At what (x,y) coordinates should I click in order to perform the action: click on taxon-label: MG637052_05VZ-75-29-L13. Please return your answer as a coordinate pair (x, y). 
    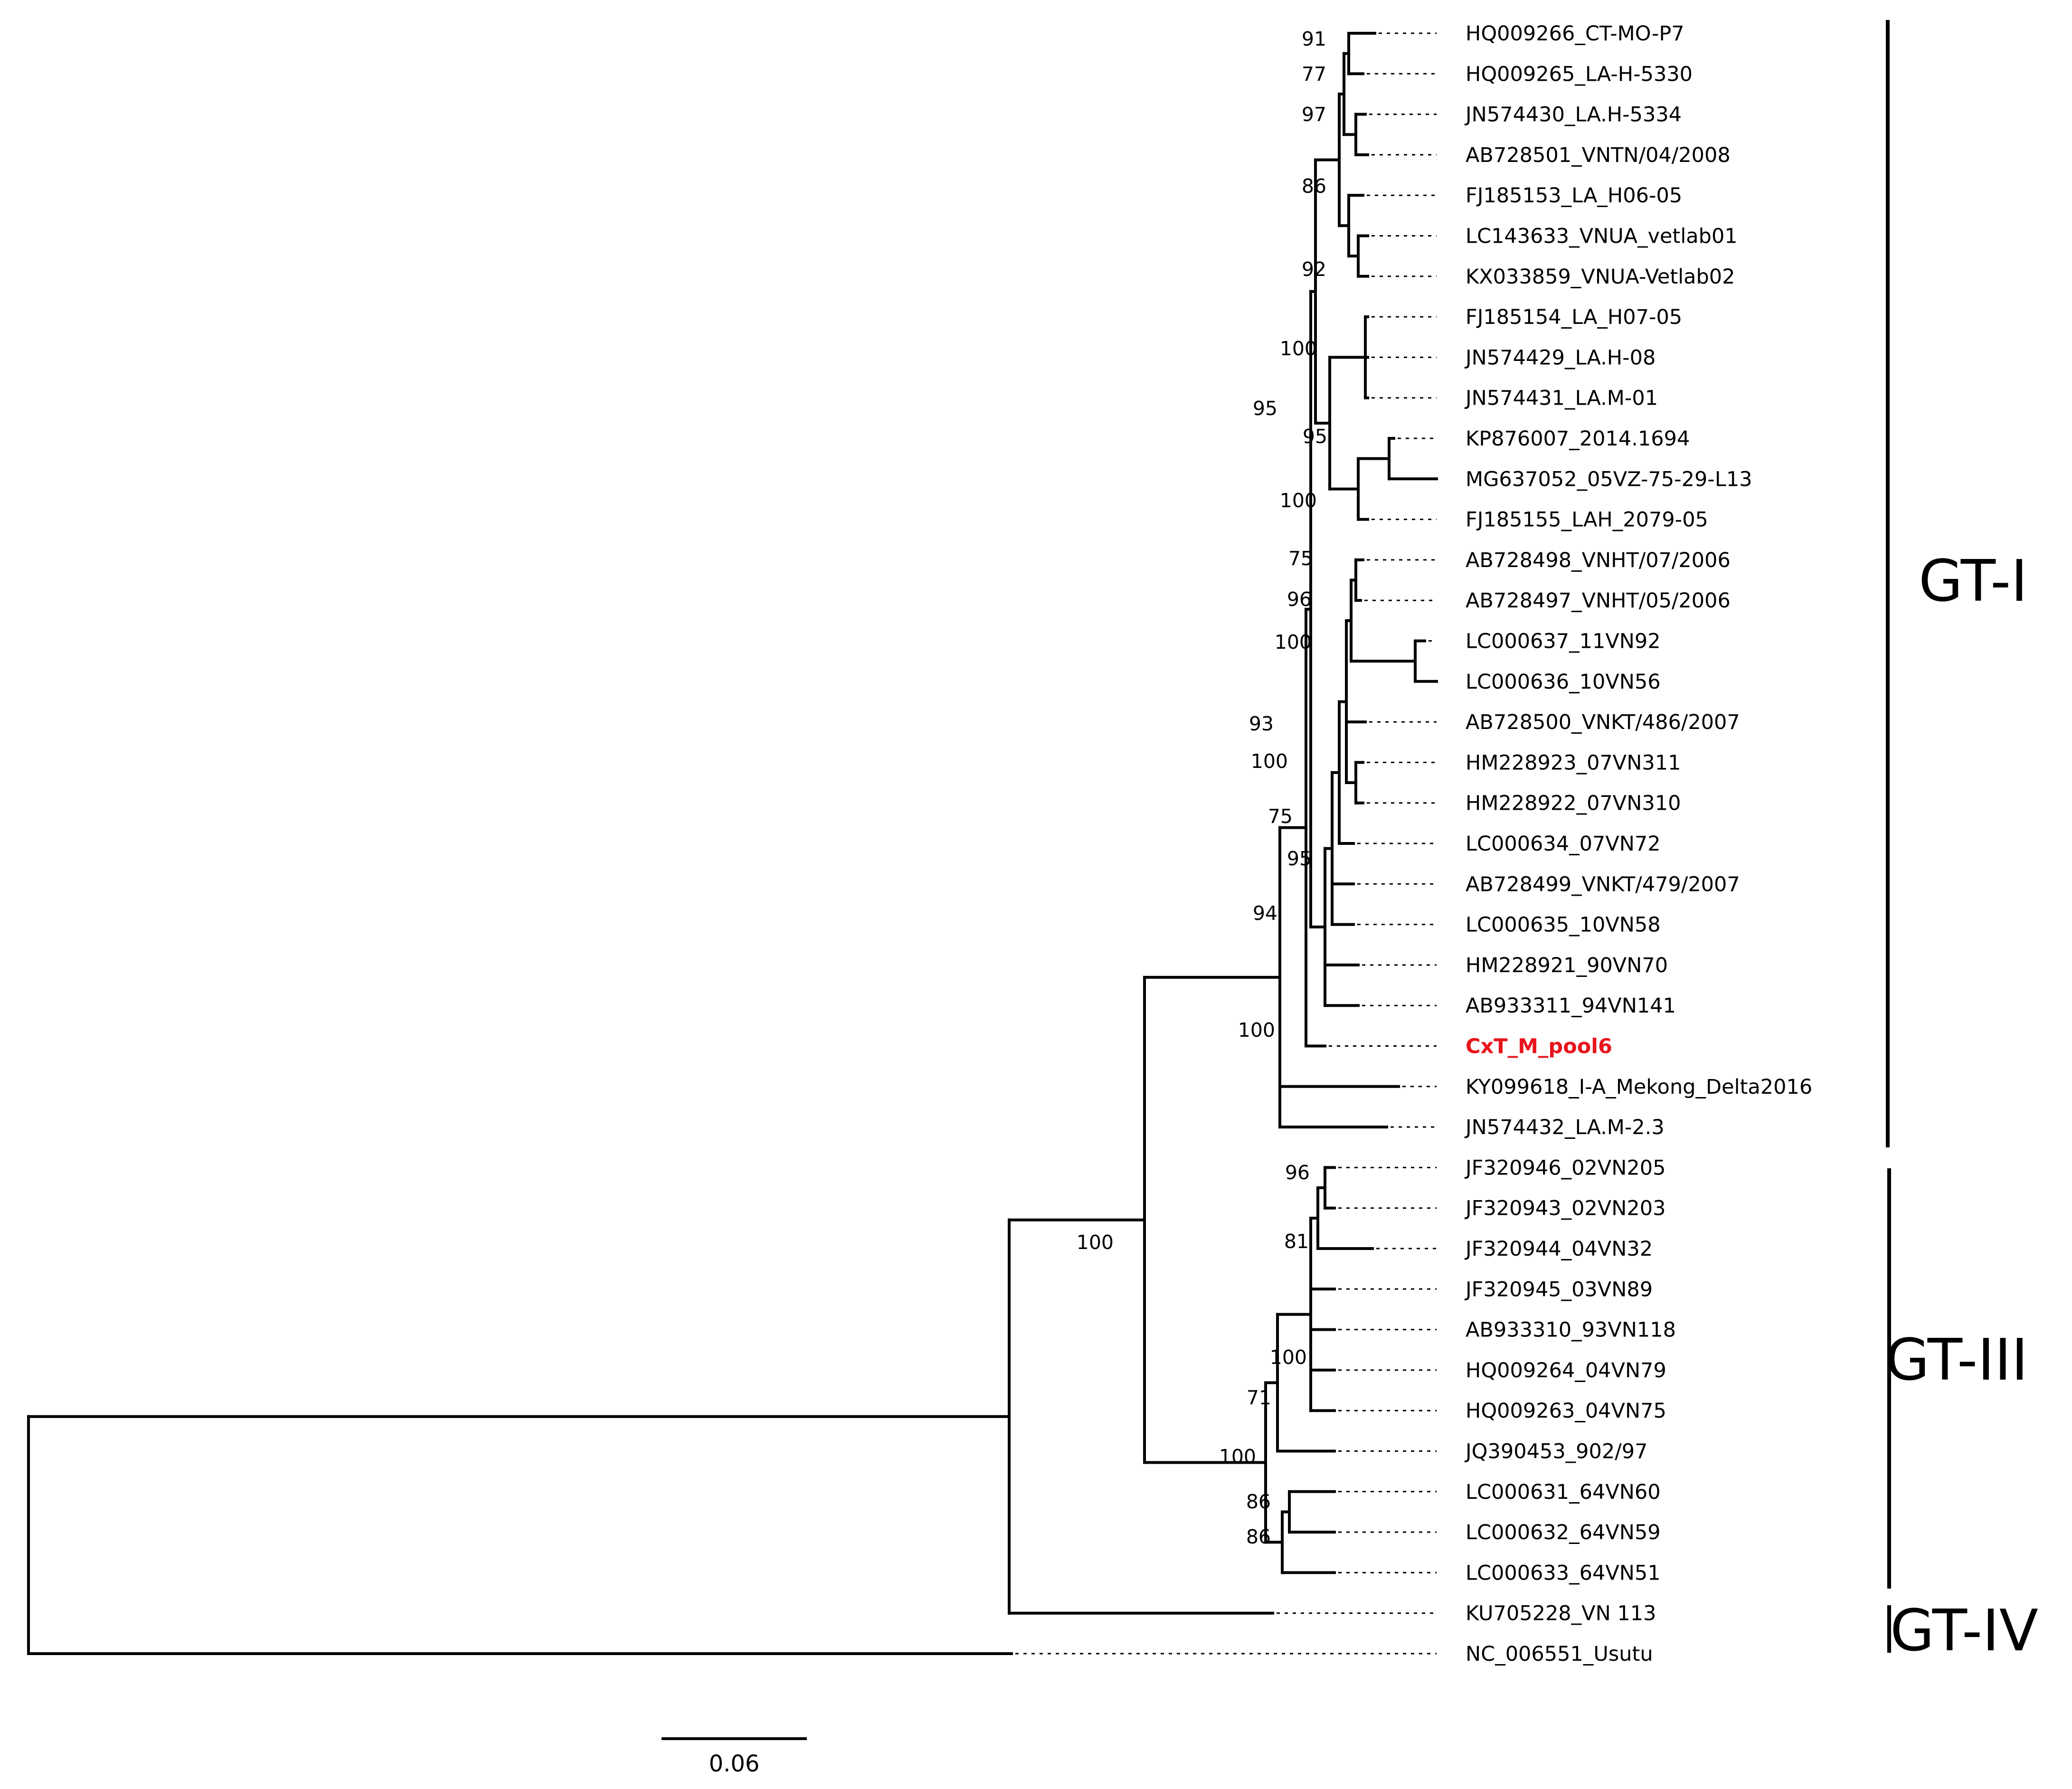
    Looking at the image, I should click on (1609, 479).